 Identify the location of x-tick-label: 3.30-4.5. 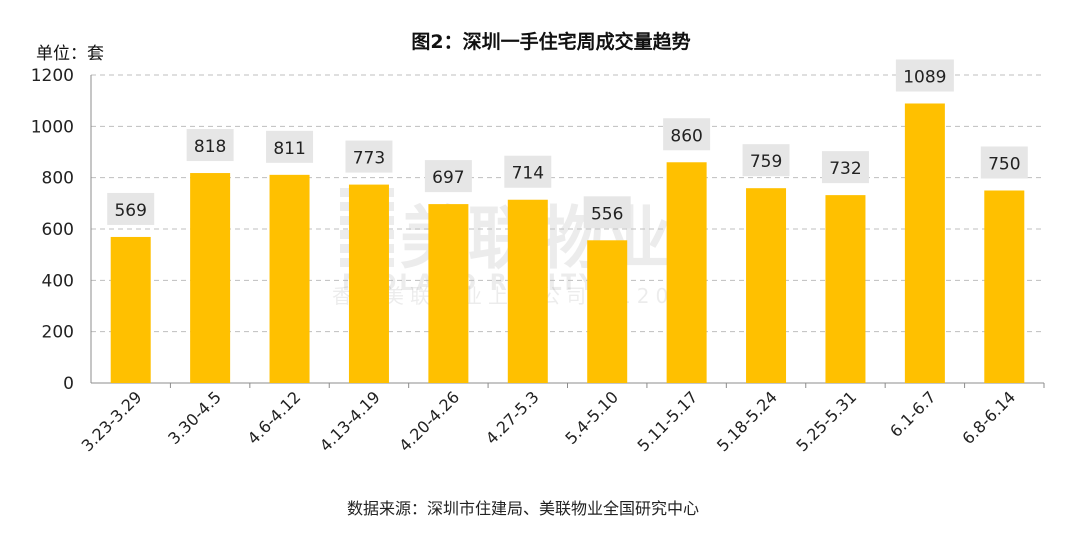
(194, 417).